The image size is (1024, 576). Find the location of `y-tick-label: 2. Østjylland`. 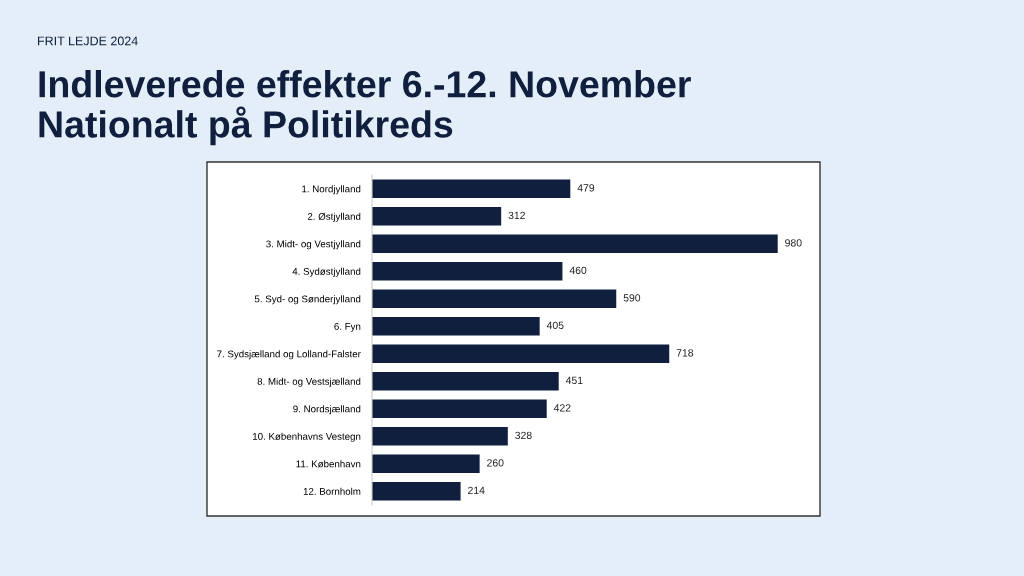

y-tick-label: 2. Østjylland is located at coordinates (334, 217).